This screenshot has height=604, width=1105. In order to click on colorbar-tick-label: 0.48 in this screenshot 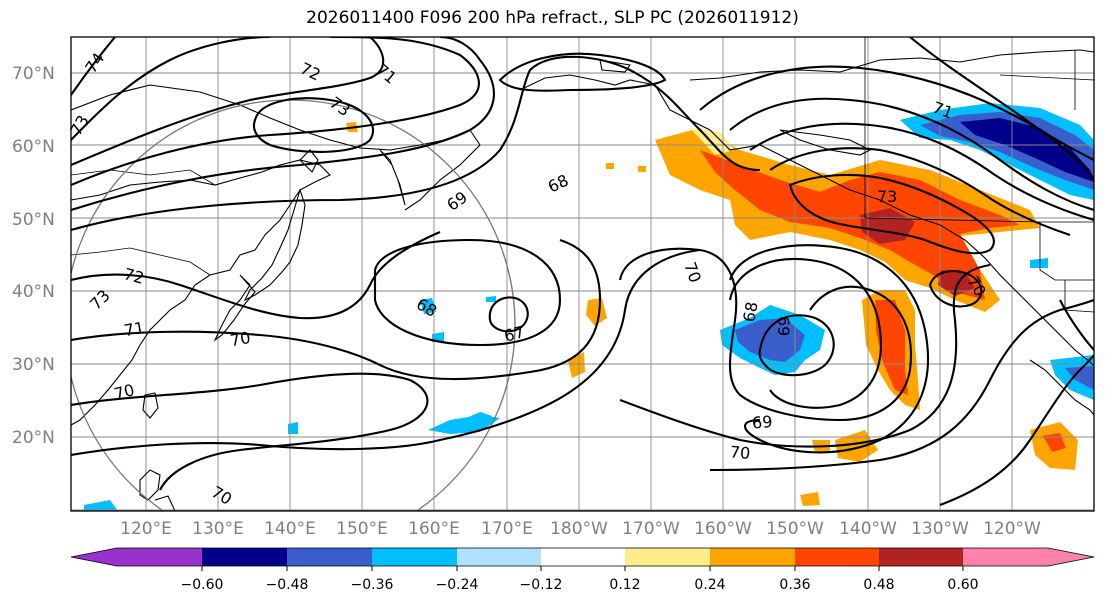, I will do `click(878, 585)`.